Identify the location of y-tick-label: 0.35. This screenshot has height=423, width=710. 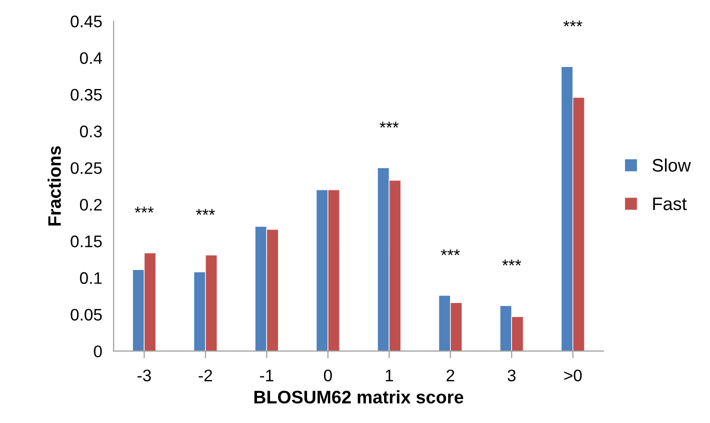
(86, 94).